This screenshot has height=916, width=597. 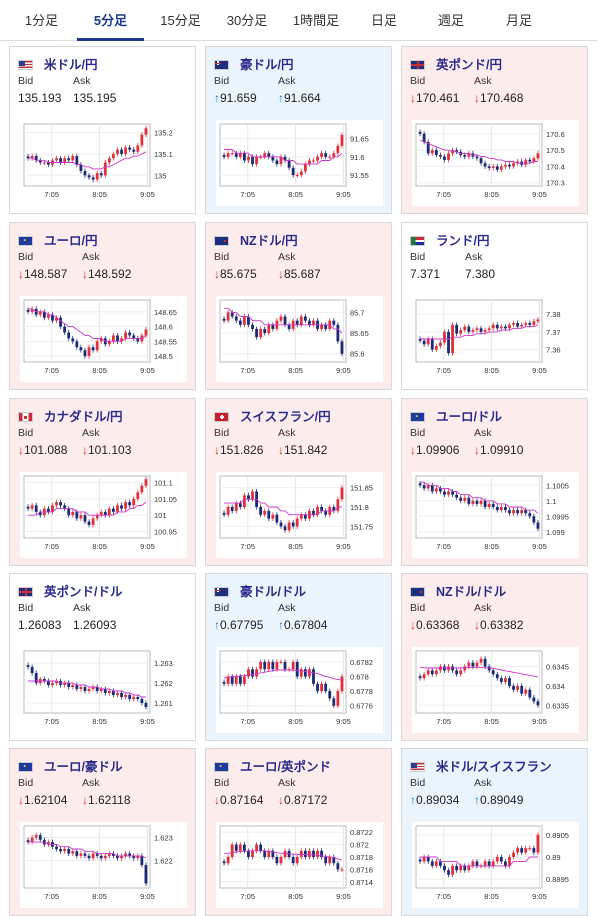 I want to click on currency-pair-title: スイスフラン/円, so click(x=272, y=415).